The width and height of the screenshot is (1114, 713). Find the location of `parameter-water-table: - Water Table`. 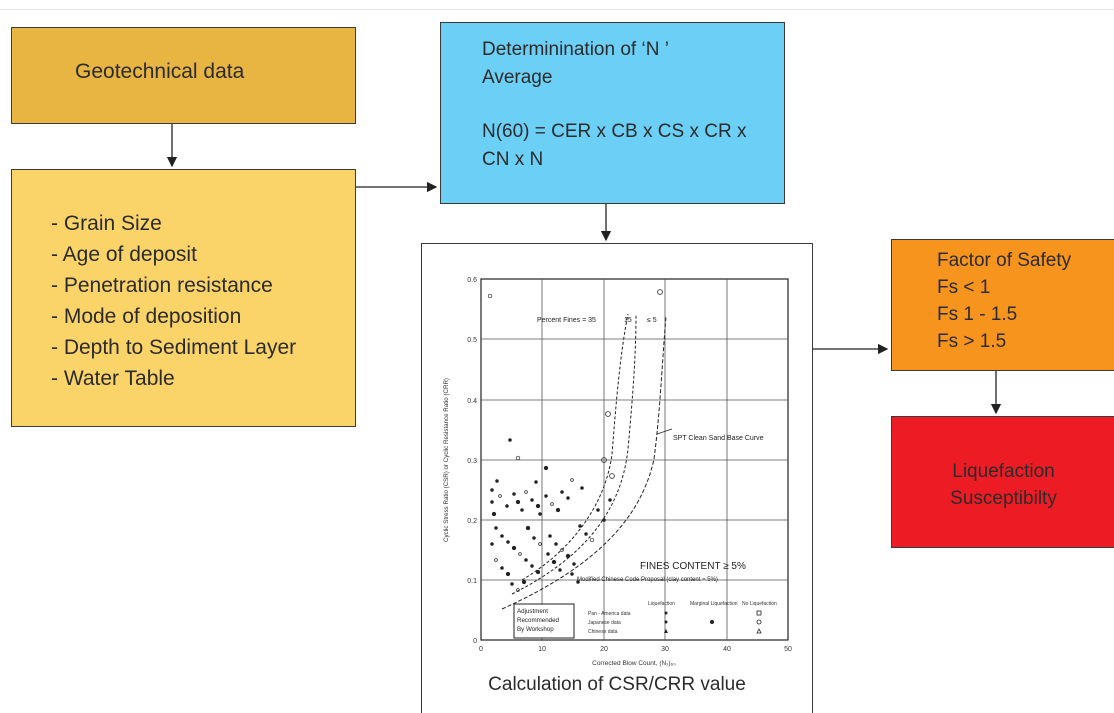

parameter-water-table: - Water Table is located at coordinates (113, 378).